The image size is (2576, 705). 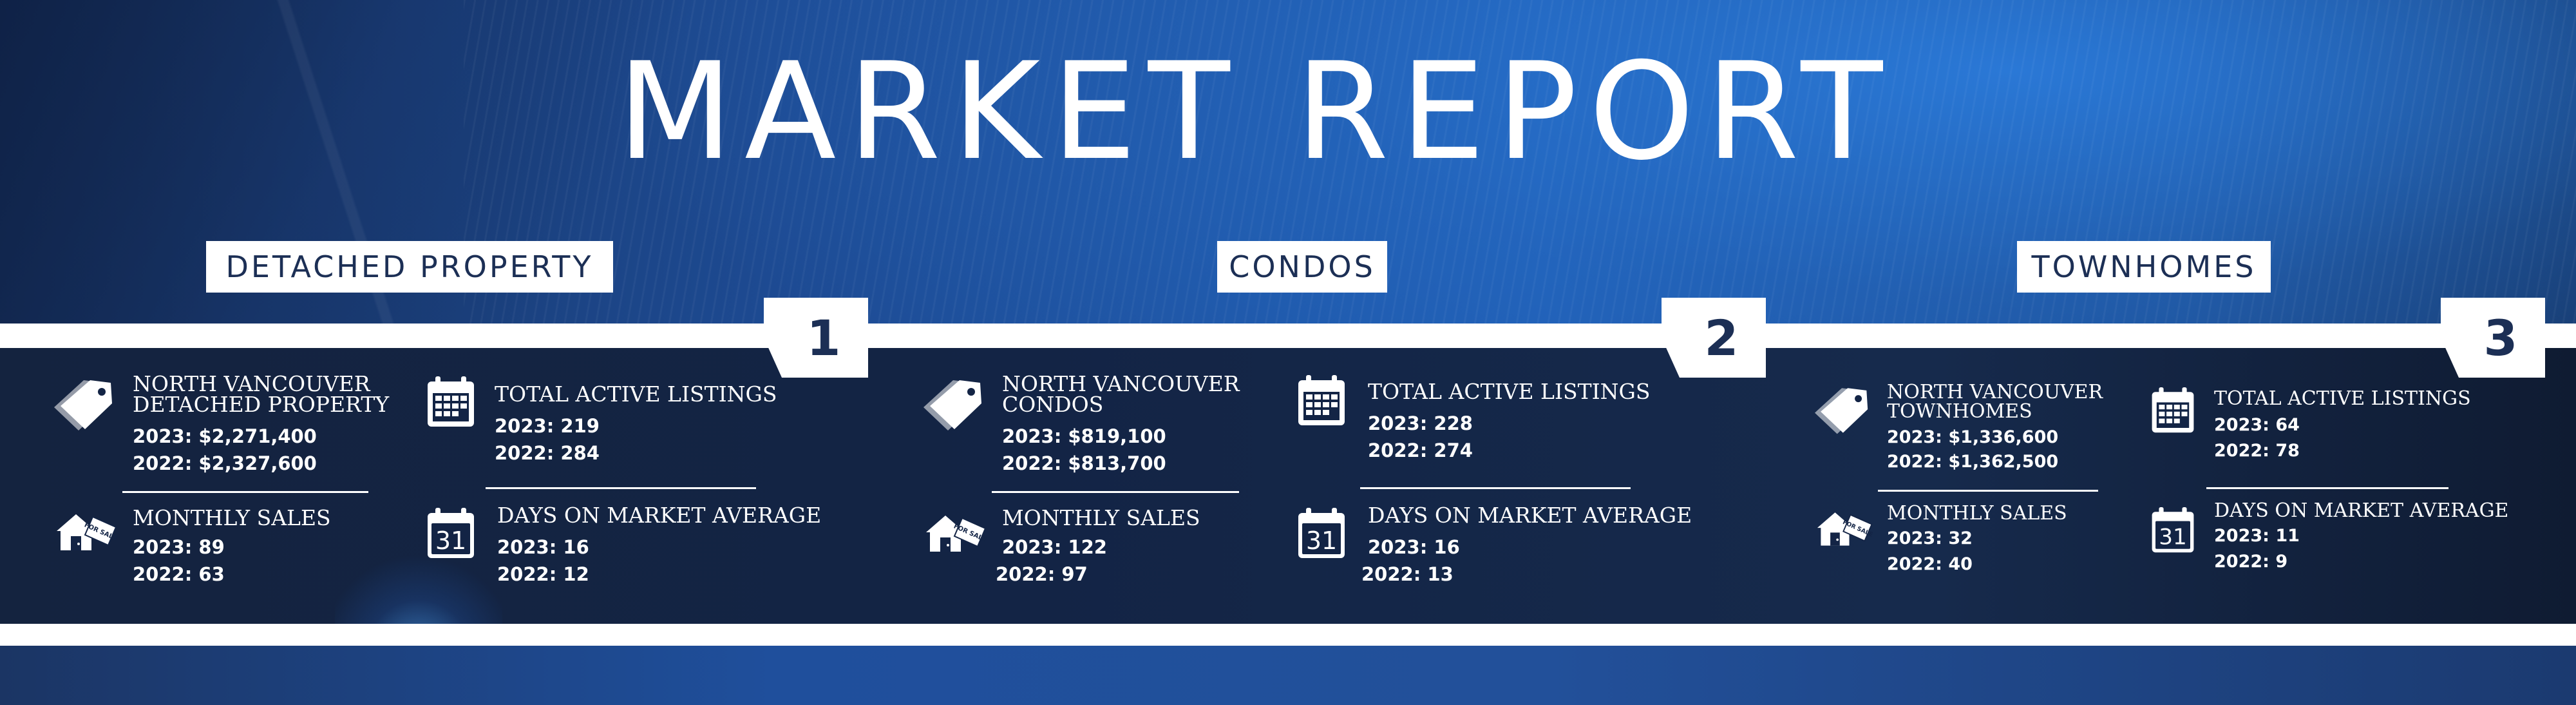 I want to click on sales-2023: 2023: 122, so click(x=1054, y=547).